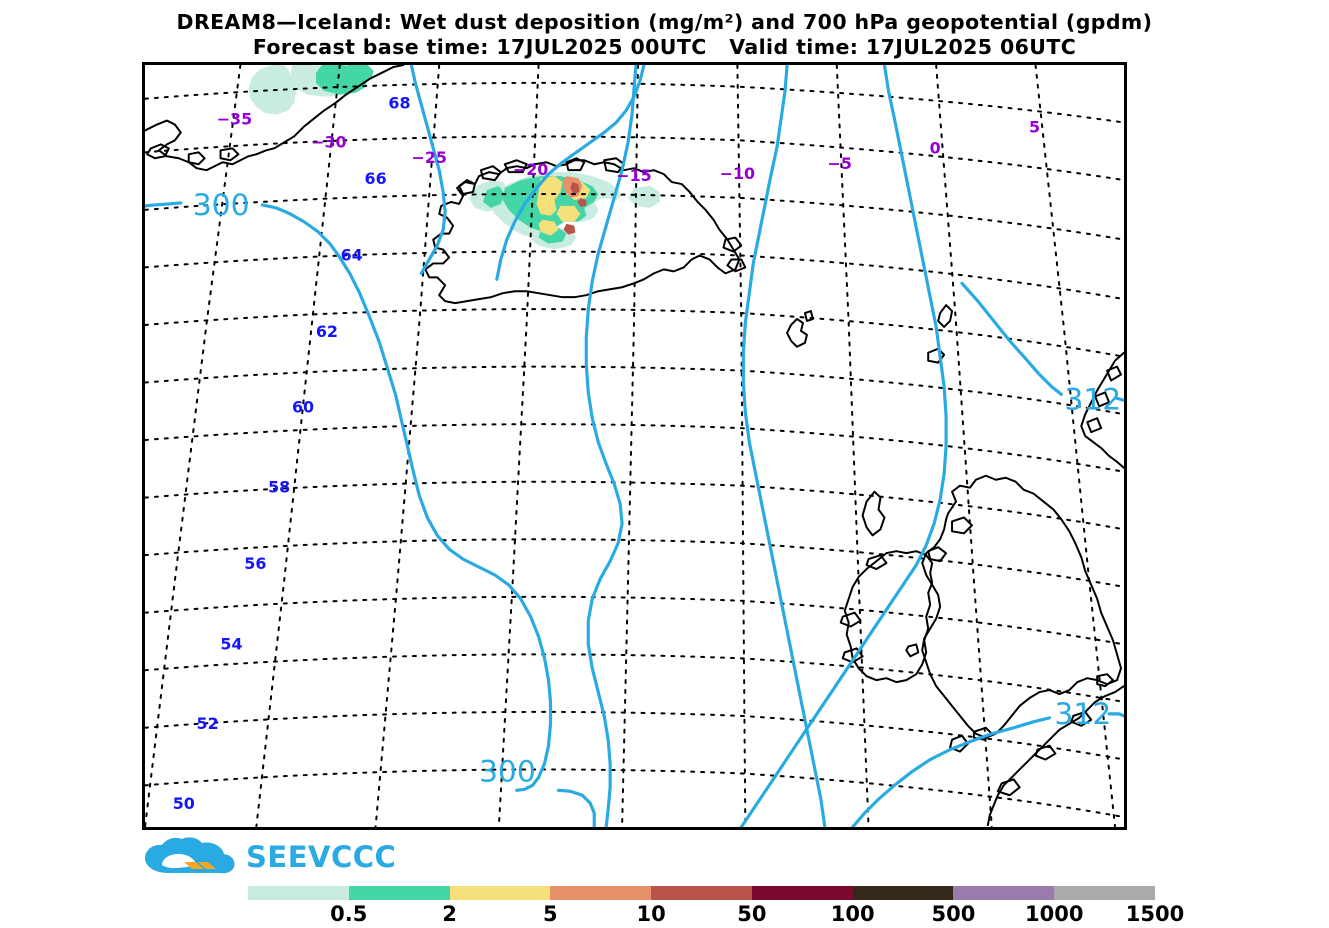 Image resolution: width=1329 pixels, height=928 pixels. I want to click on lat-label-56: 56, so click(255, 563).